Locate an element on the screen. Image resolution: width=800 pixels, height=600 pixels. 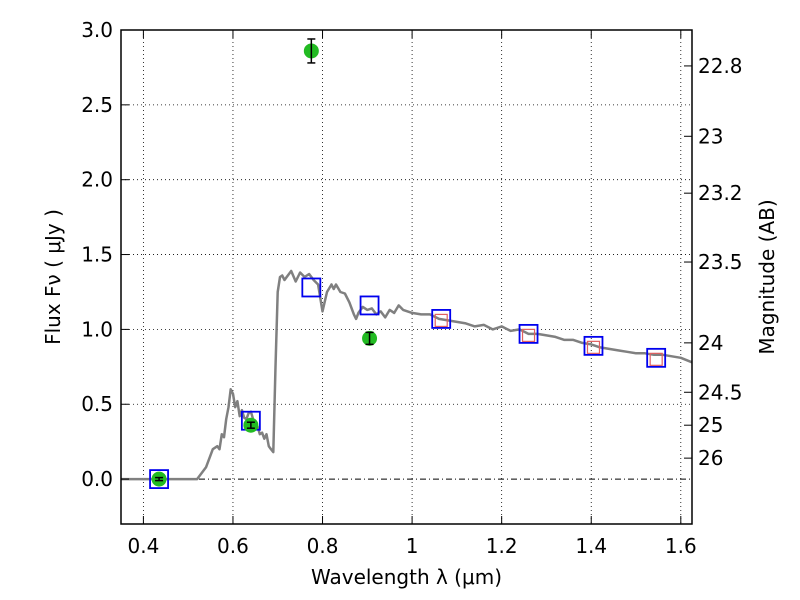
x-tick-labels: 0.4 0.6 0.8 1 1.2 1.4 1.6 is located at coordinates (411, 546).